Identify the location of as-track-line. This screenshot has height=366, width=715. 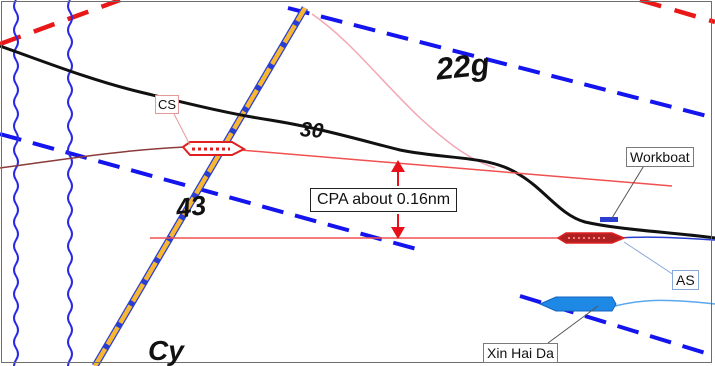
(667, 238).